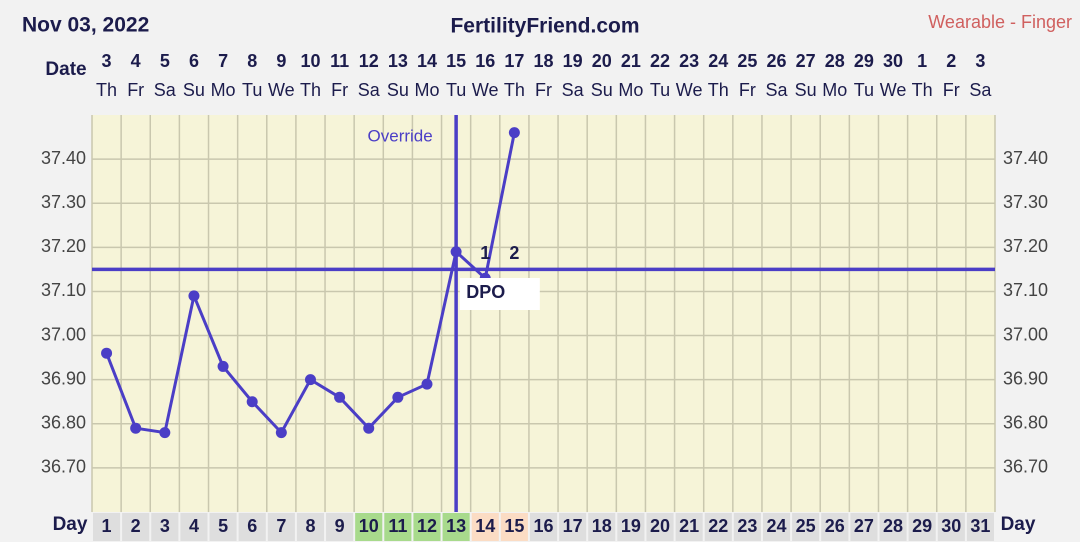 The image size is (1080, 542). What do you see at coordinates (63, 202) in the screenshot?
I see `y-tick-label: 37.30` at bounding box center [63, 202].